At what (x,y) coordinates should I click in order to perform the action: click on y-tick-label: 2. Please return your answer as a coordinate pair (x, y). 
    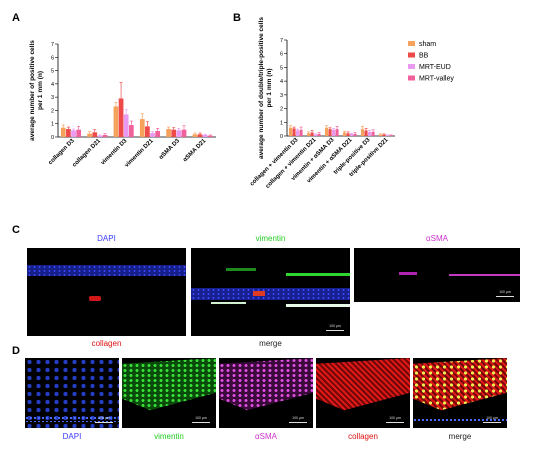
    Looking at the image, I should click on (52, 111).